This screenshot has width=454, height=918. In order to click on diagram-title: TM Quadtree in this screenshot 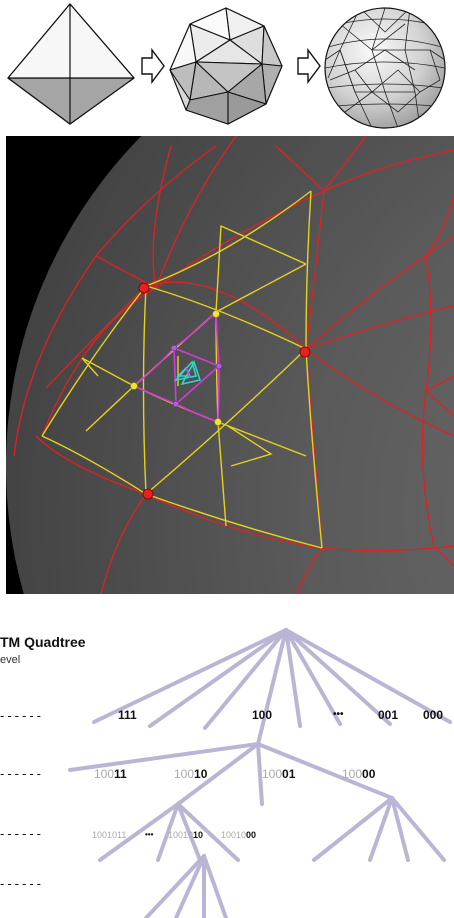, I will do `click(43, 642)`.